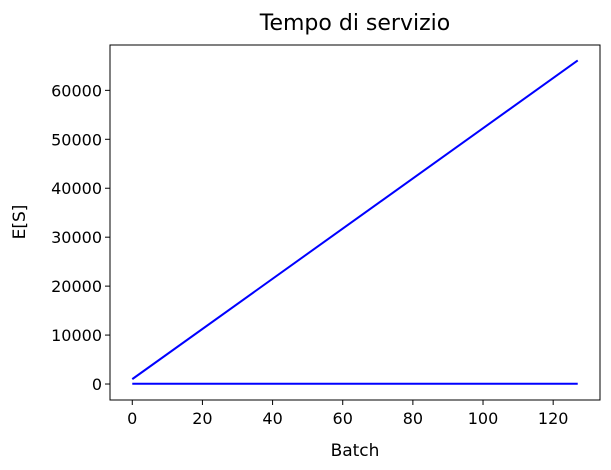  Describe the element at coordinates (76, 90) in the screenshot. I see `y-tick-label: 60000` at that location.